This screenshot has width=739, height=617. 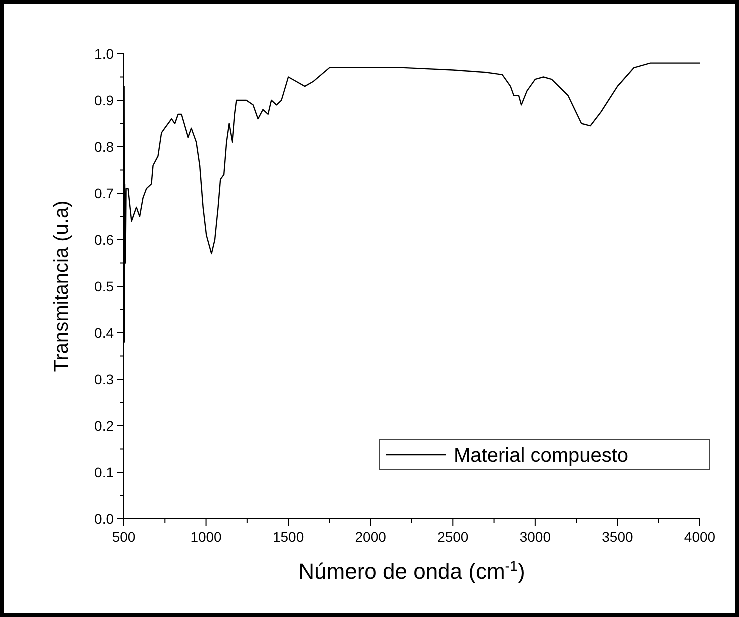 I want to click on x-tick-label: 4000, so click(x=700, y=537).